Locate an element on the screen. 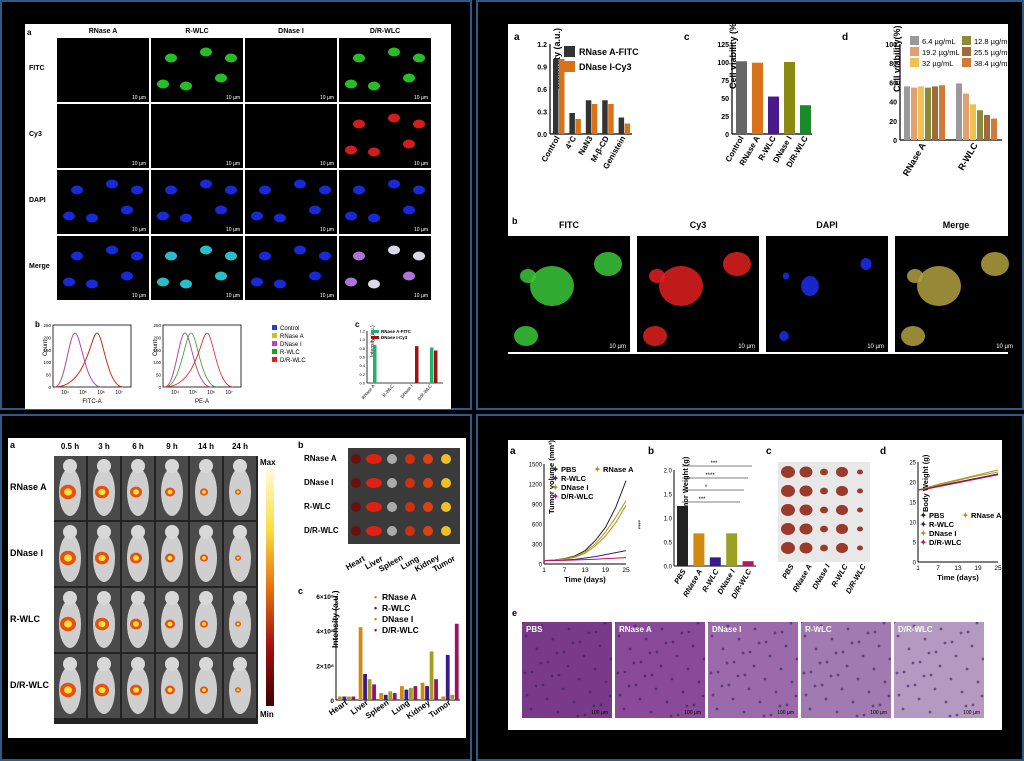 The image size is (1024, 761). q1b-legend-label: Control is located at coordinates (289, 329).